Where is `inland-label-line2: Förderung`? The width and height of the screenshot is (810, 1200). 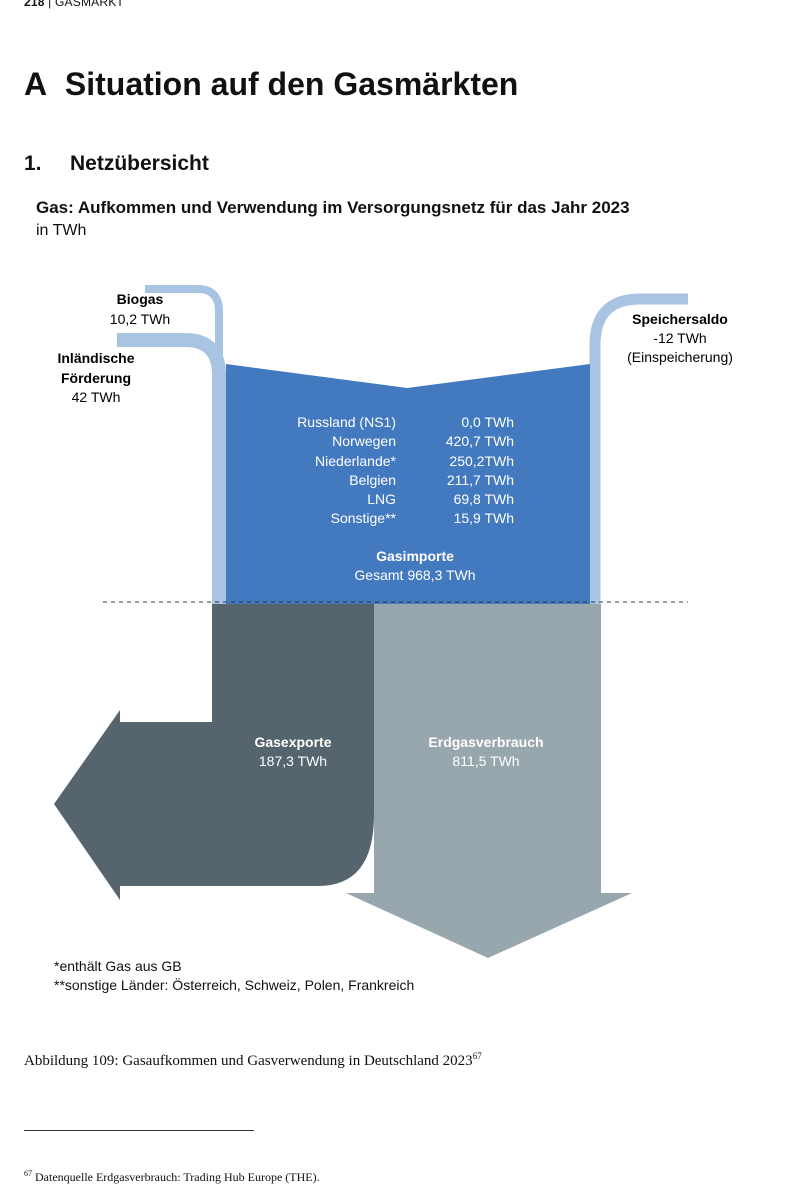
inland-label-line2: Förderung is located at coordinates (96, 378).